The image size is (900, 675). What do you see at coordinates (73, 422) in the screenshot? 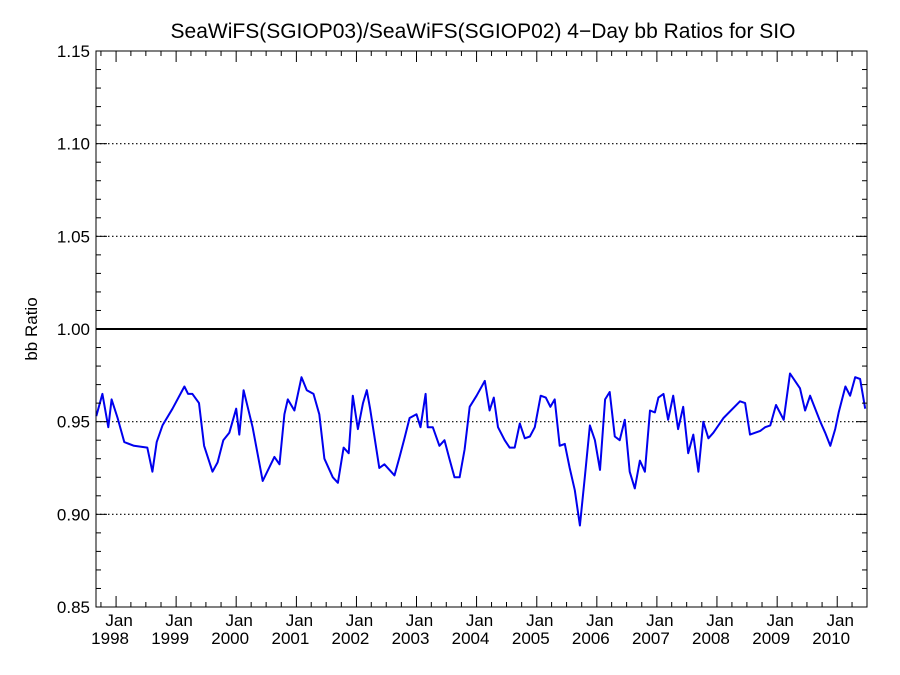
I see `y-tick-label: 0.95` at bounding box center [73, 422].